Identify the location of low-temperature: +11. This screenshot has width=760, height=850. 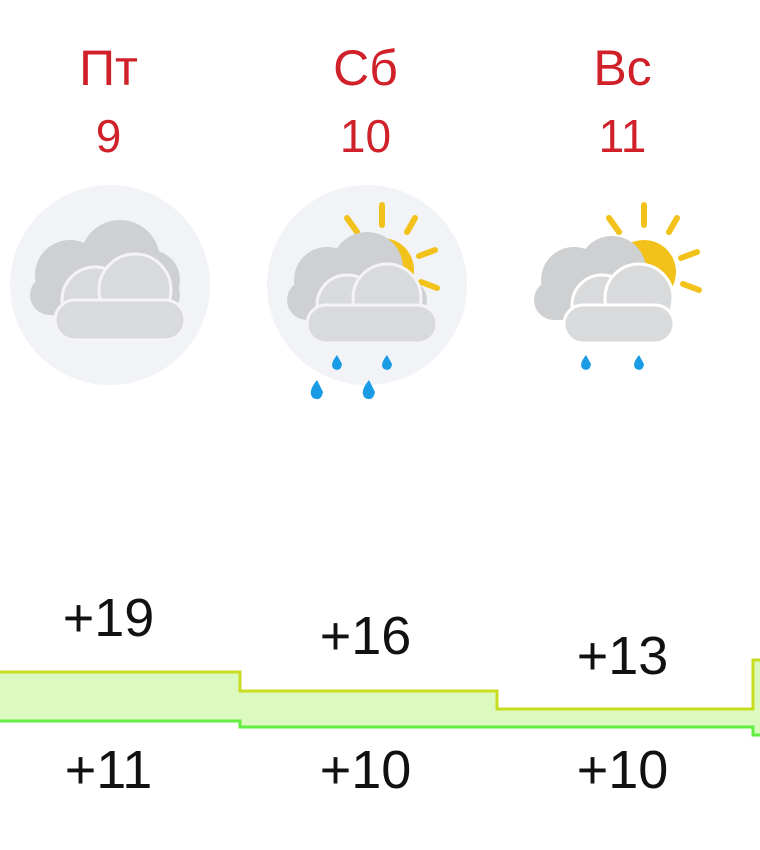
(108, 770).